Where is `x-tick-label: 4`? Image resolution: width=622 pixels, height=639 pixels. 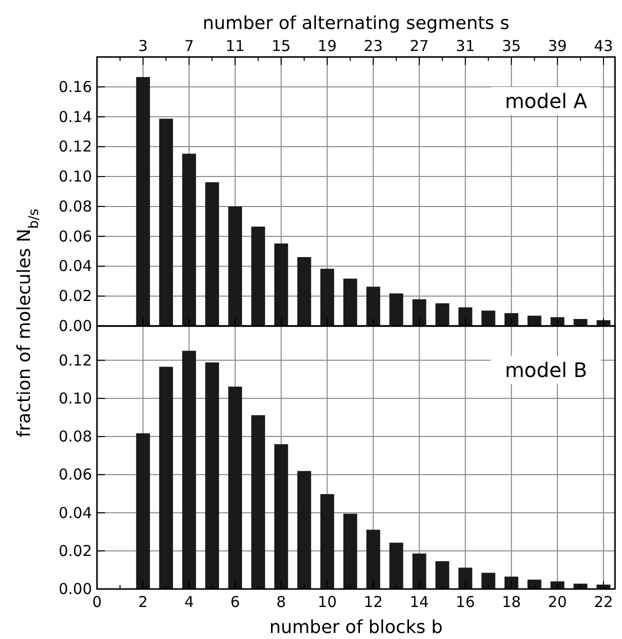
x-tick-label: 4 is located at coordinates (189, 602).